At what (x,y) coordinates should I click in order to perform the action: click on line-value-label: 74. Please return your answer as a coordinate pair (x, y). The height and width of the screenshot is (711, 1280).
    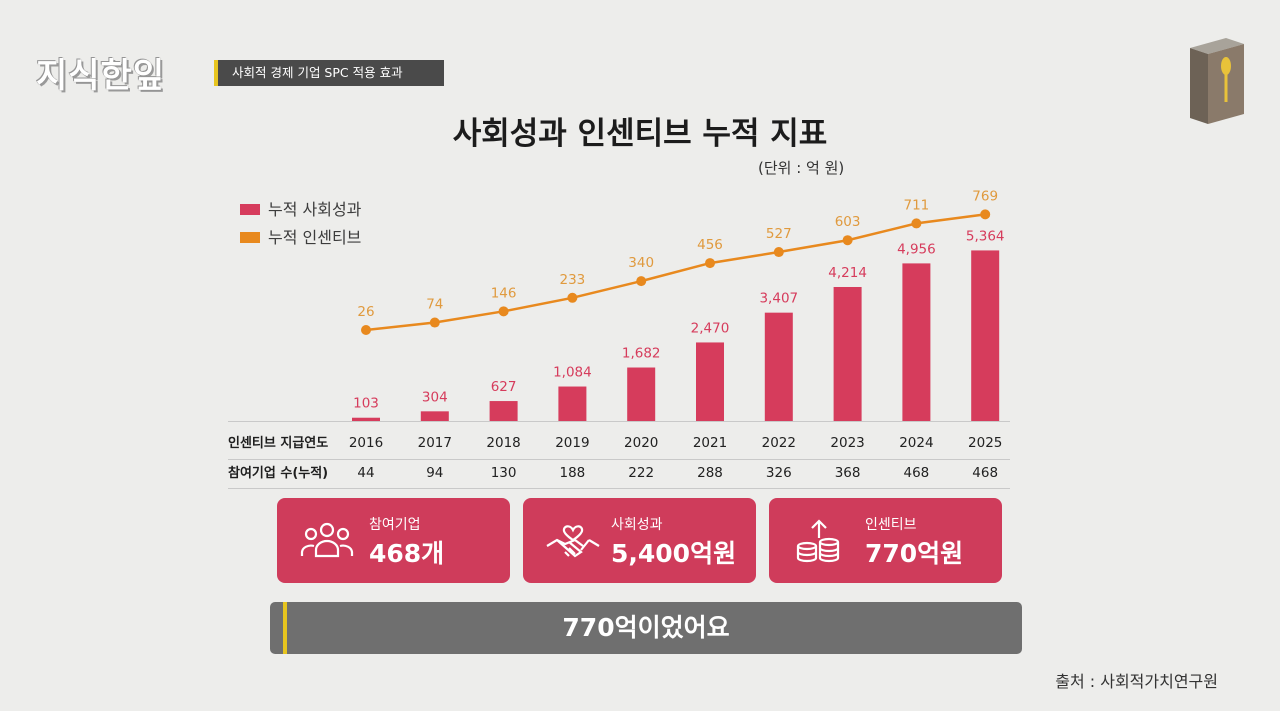
    Looking at the image, I should click on (434, 305).